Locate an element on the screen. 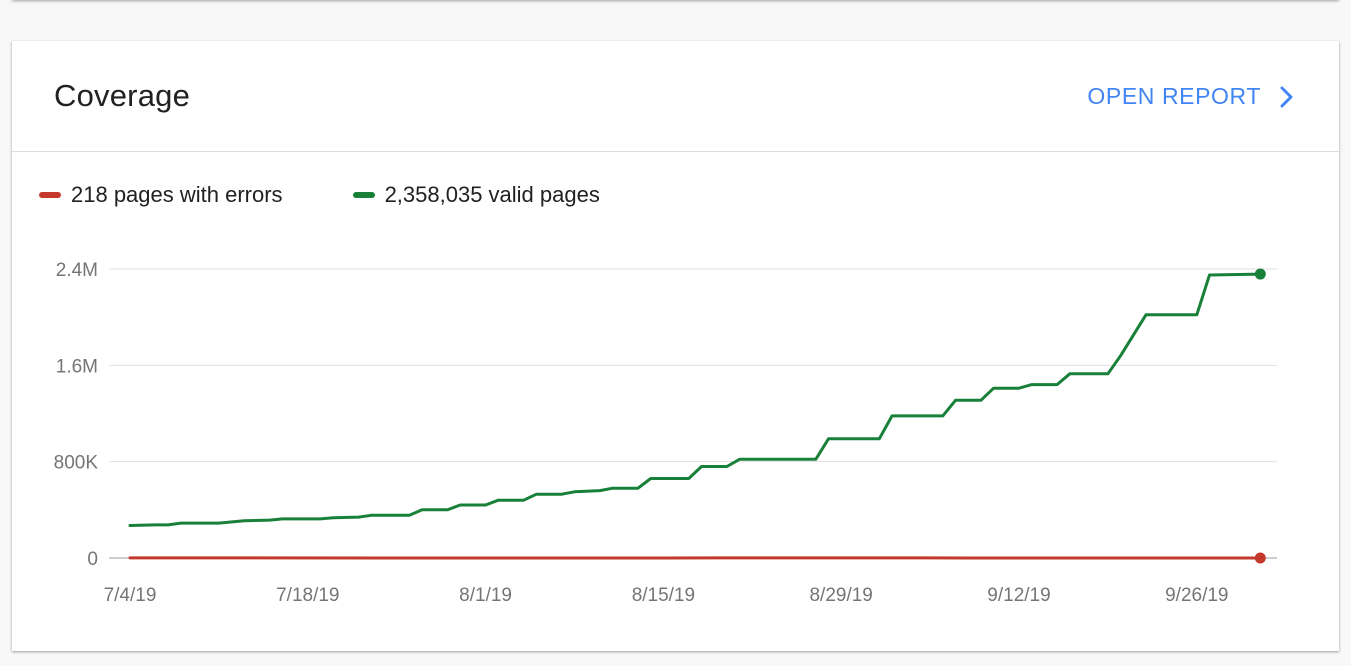  open-report-link: OPEN REPORT is located at coordinates (1190, 96).